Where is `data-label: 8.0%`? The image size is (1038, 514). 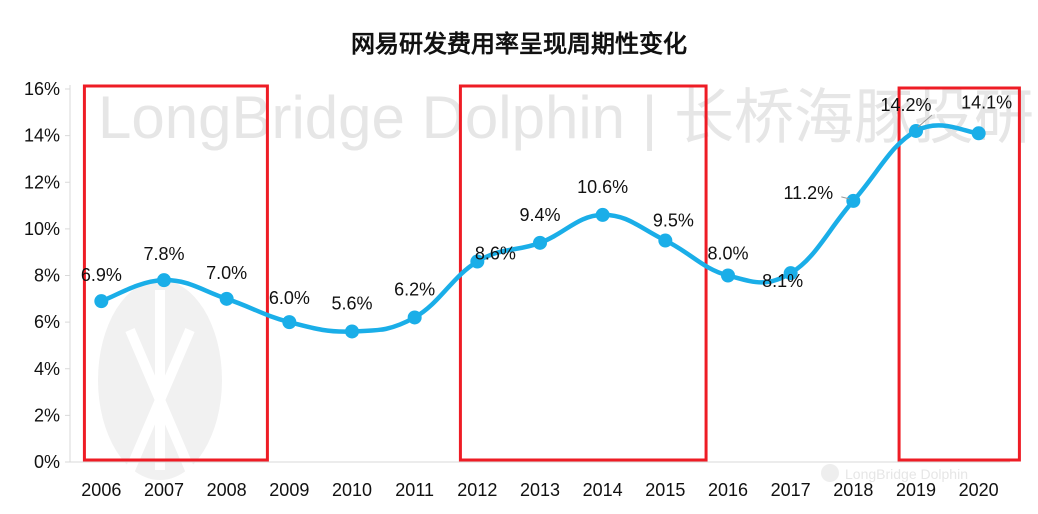 data-label: 8.0% is located at coordinates (727, 254).